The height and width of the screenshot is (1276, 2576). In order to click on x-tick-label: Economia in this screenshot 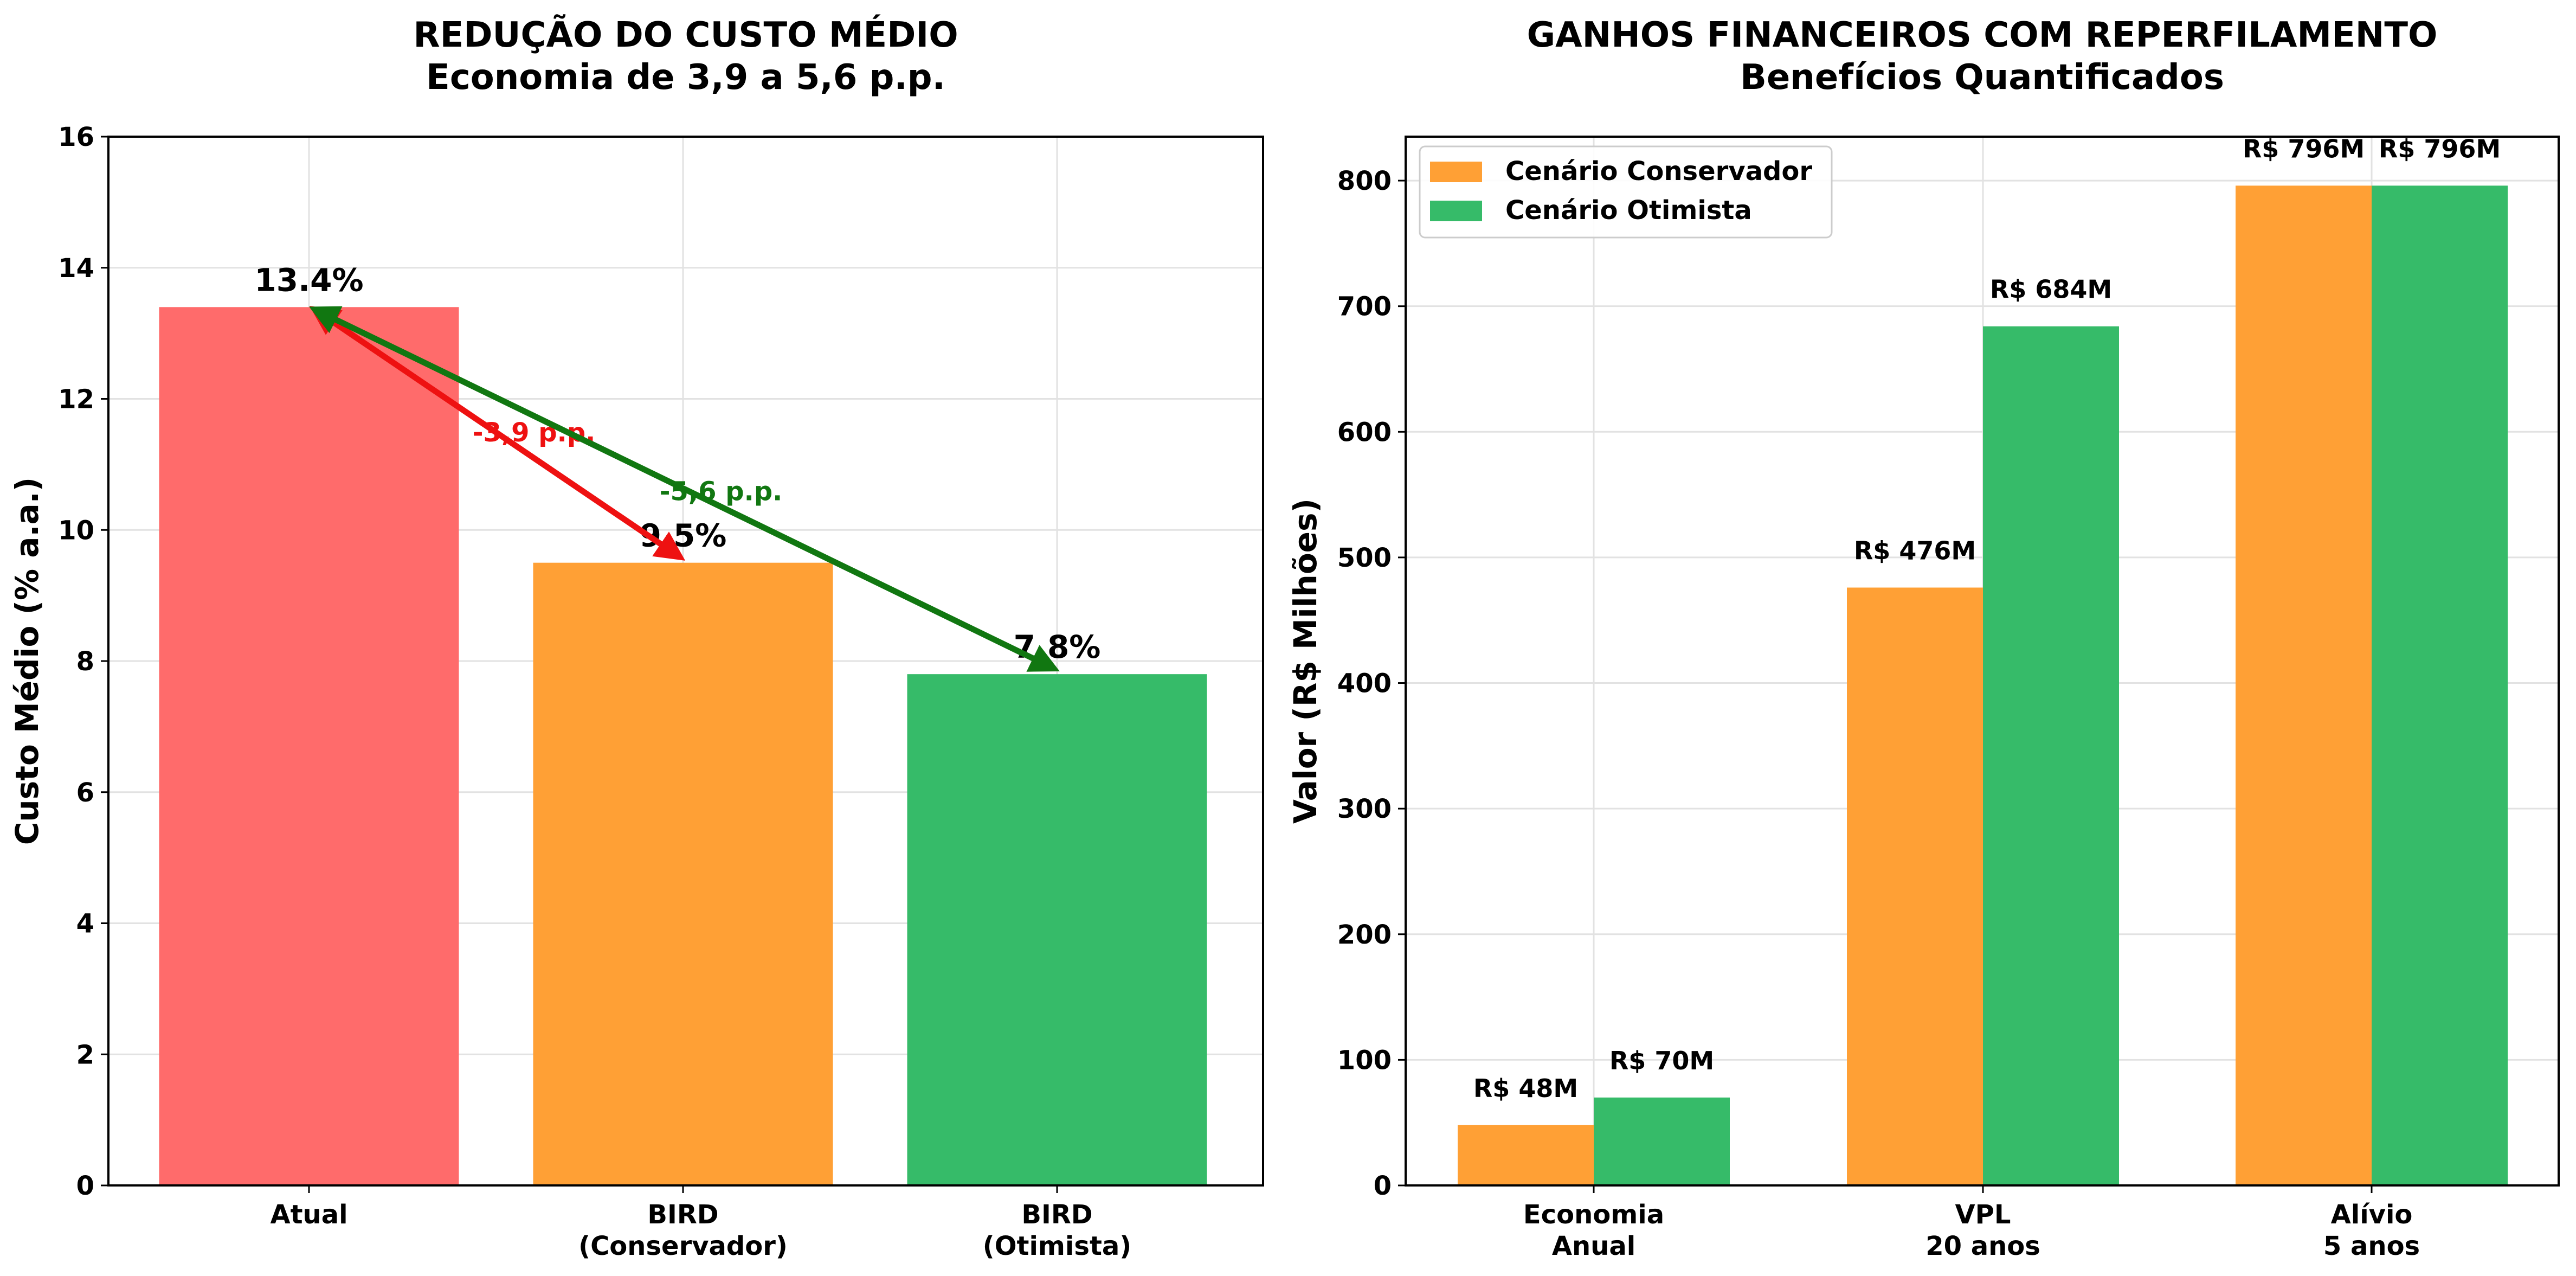, I will do `click(1593, 1215)`.